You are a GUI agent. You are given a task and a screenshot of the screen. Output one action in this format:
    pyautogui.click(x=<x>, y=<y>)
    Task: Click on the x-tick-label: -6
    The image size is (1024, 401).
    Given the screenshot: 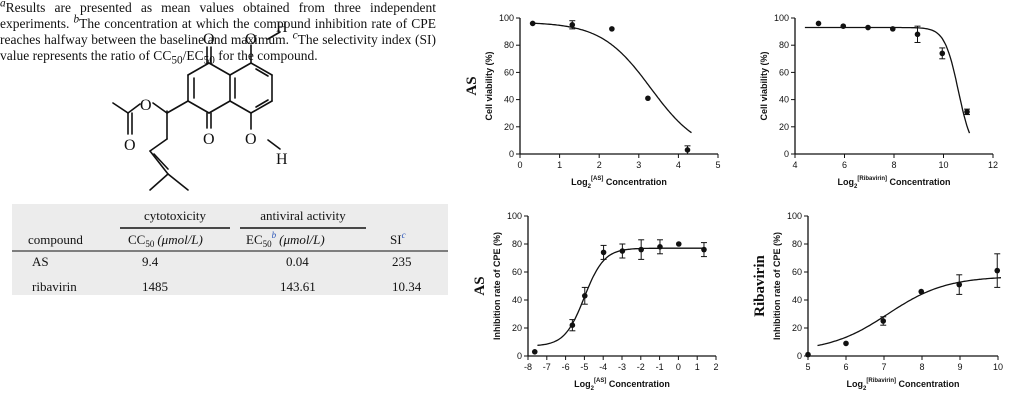 What is the action you would take?
    pyautogui.click(x=566, y=367)
    